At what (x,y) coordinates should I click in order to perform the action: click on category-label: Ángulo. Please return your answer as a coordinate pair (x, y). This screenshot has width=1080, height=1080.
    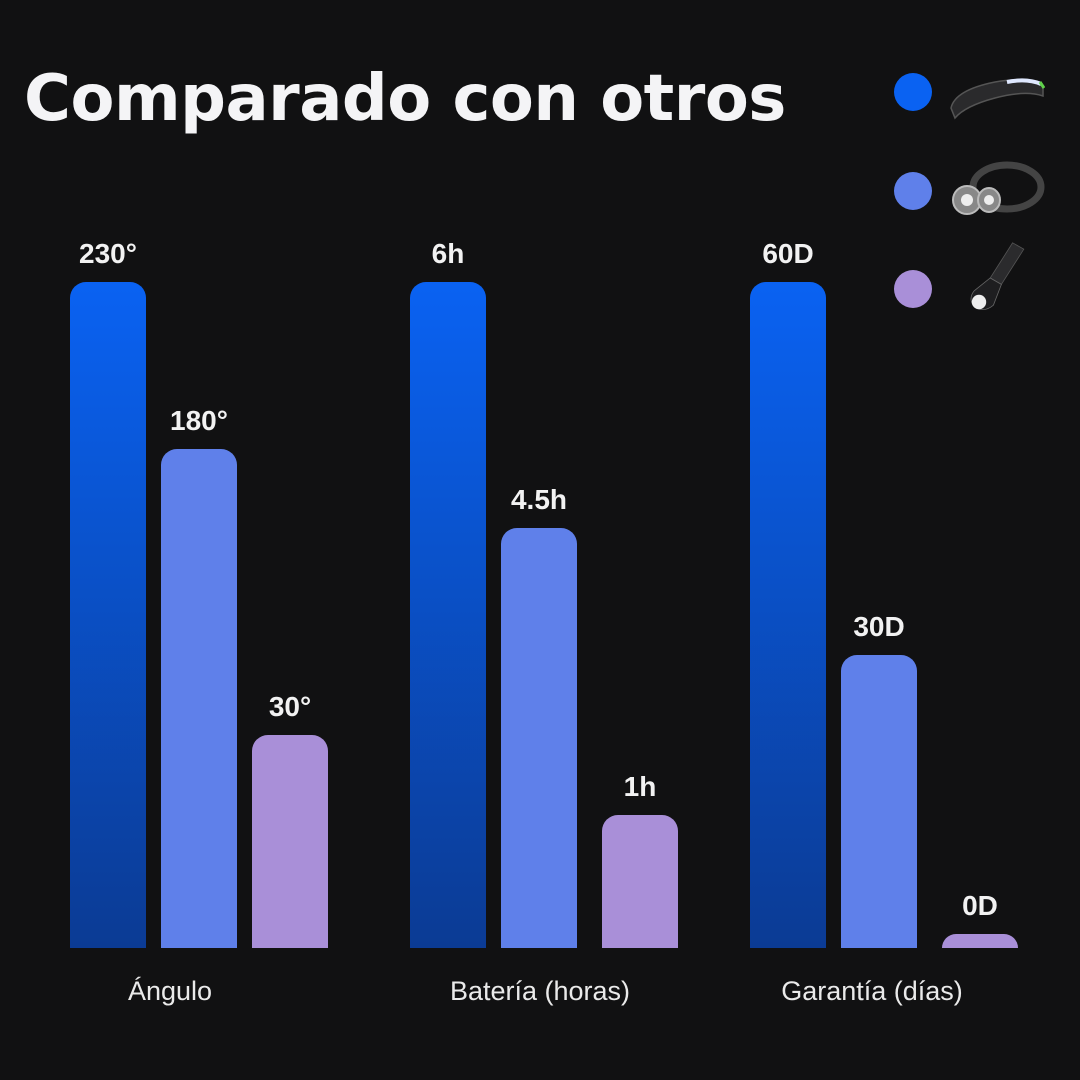
    Looking at the image, I should click on (170, 991).